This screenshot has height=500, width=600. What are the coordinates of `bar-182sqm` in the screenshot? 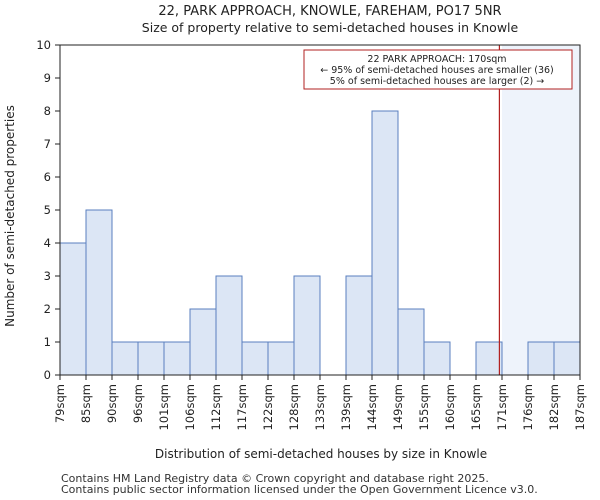 It's located at (567, 358).